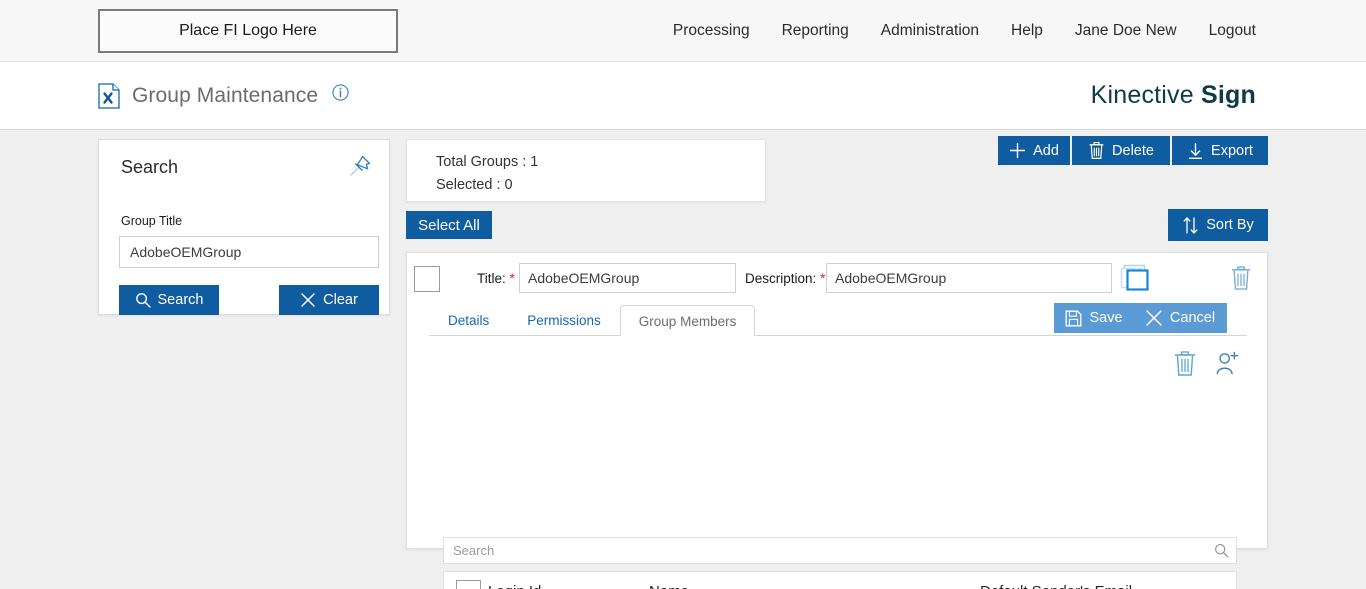 Image resolution: width=1366 pixels, height=589 pixels. What do you see at coordinates (1232, 30) in the screenshot?
I see `nav-item-logout: Logout` at bounding box center [1232, 30].